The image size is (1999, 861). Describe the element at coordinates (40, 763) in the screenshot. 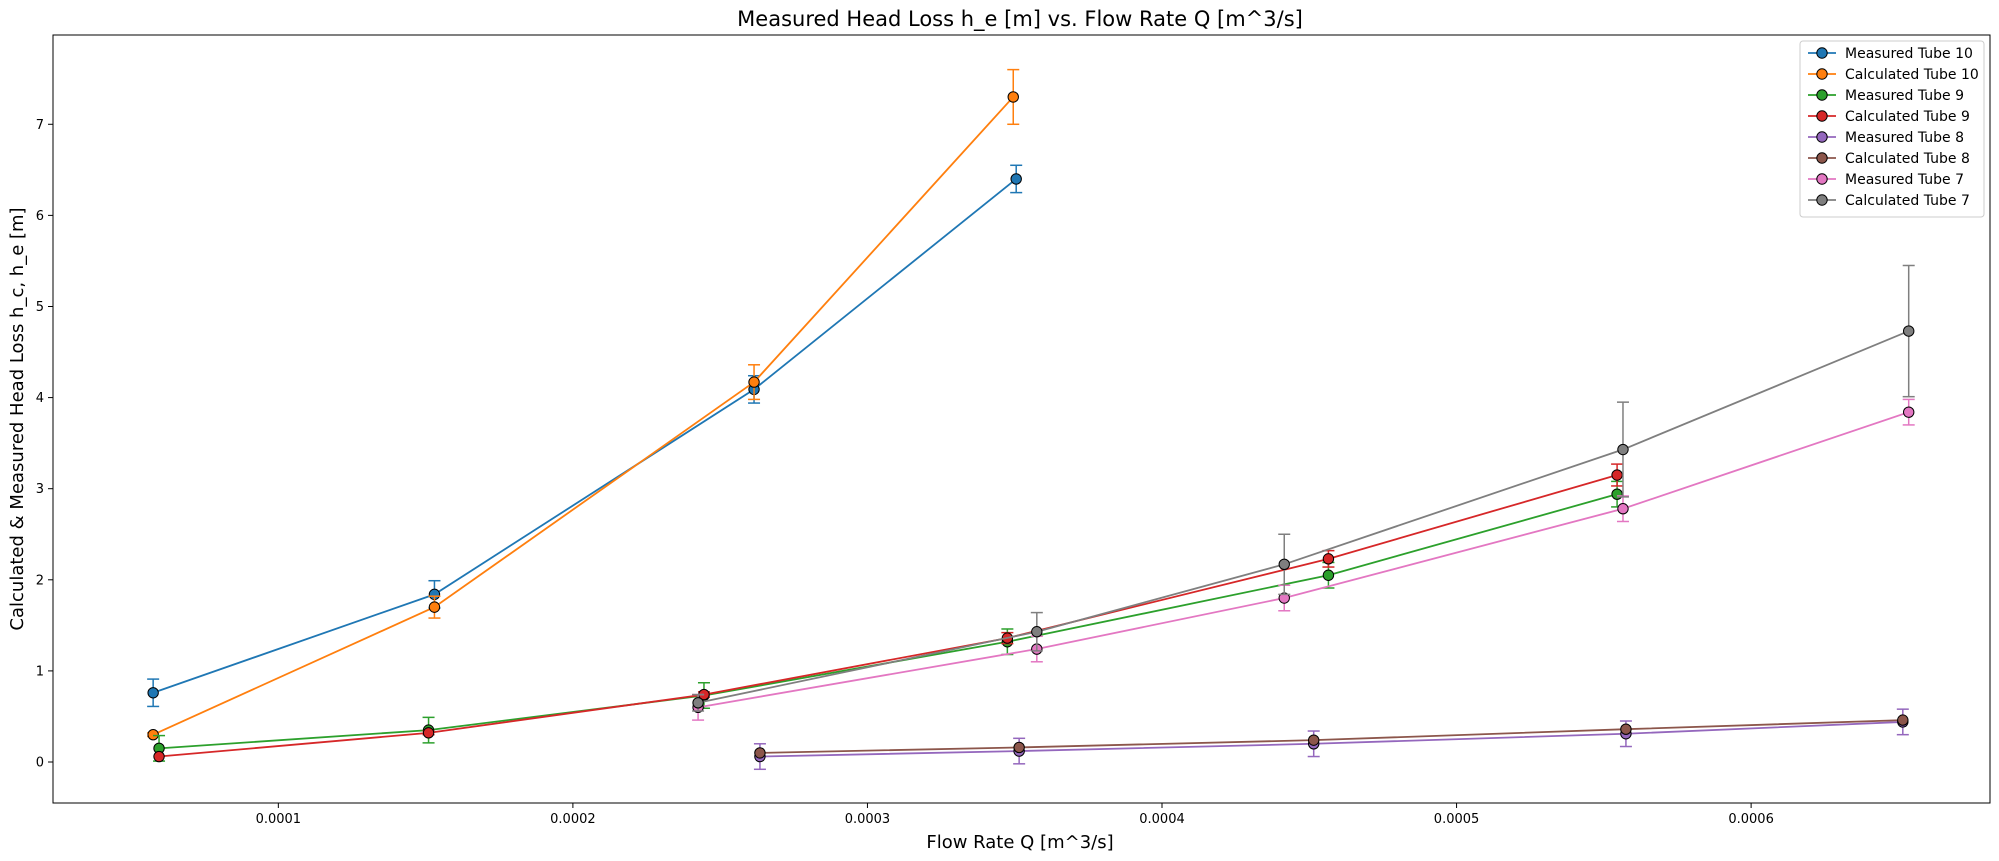

I see `y-tick-label: 0` at that location.